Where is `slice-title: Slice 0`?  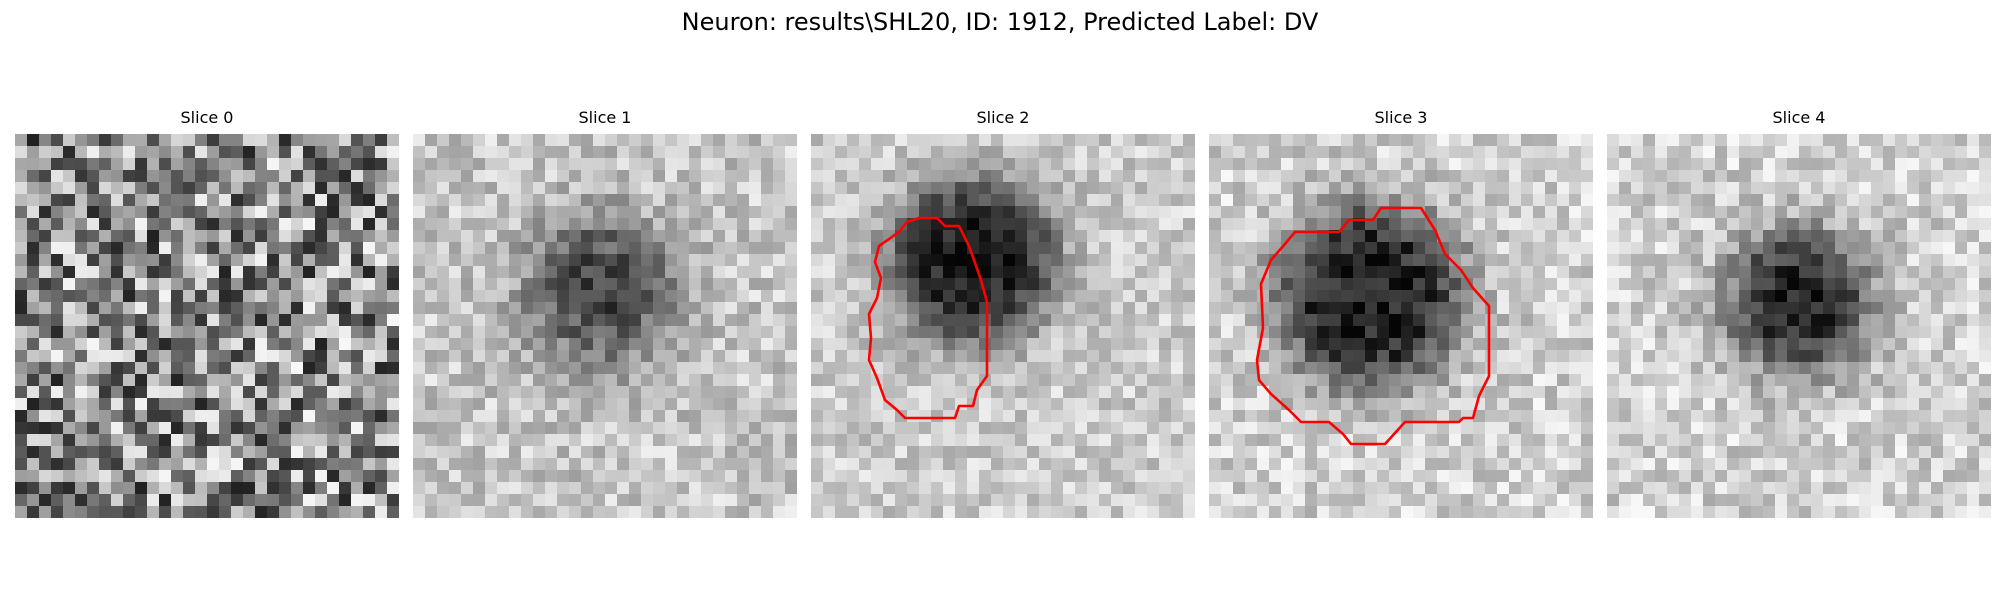 slice-title: Slice 0 is located at coordinates (207, 117).